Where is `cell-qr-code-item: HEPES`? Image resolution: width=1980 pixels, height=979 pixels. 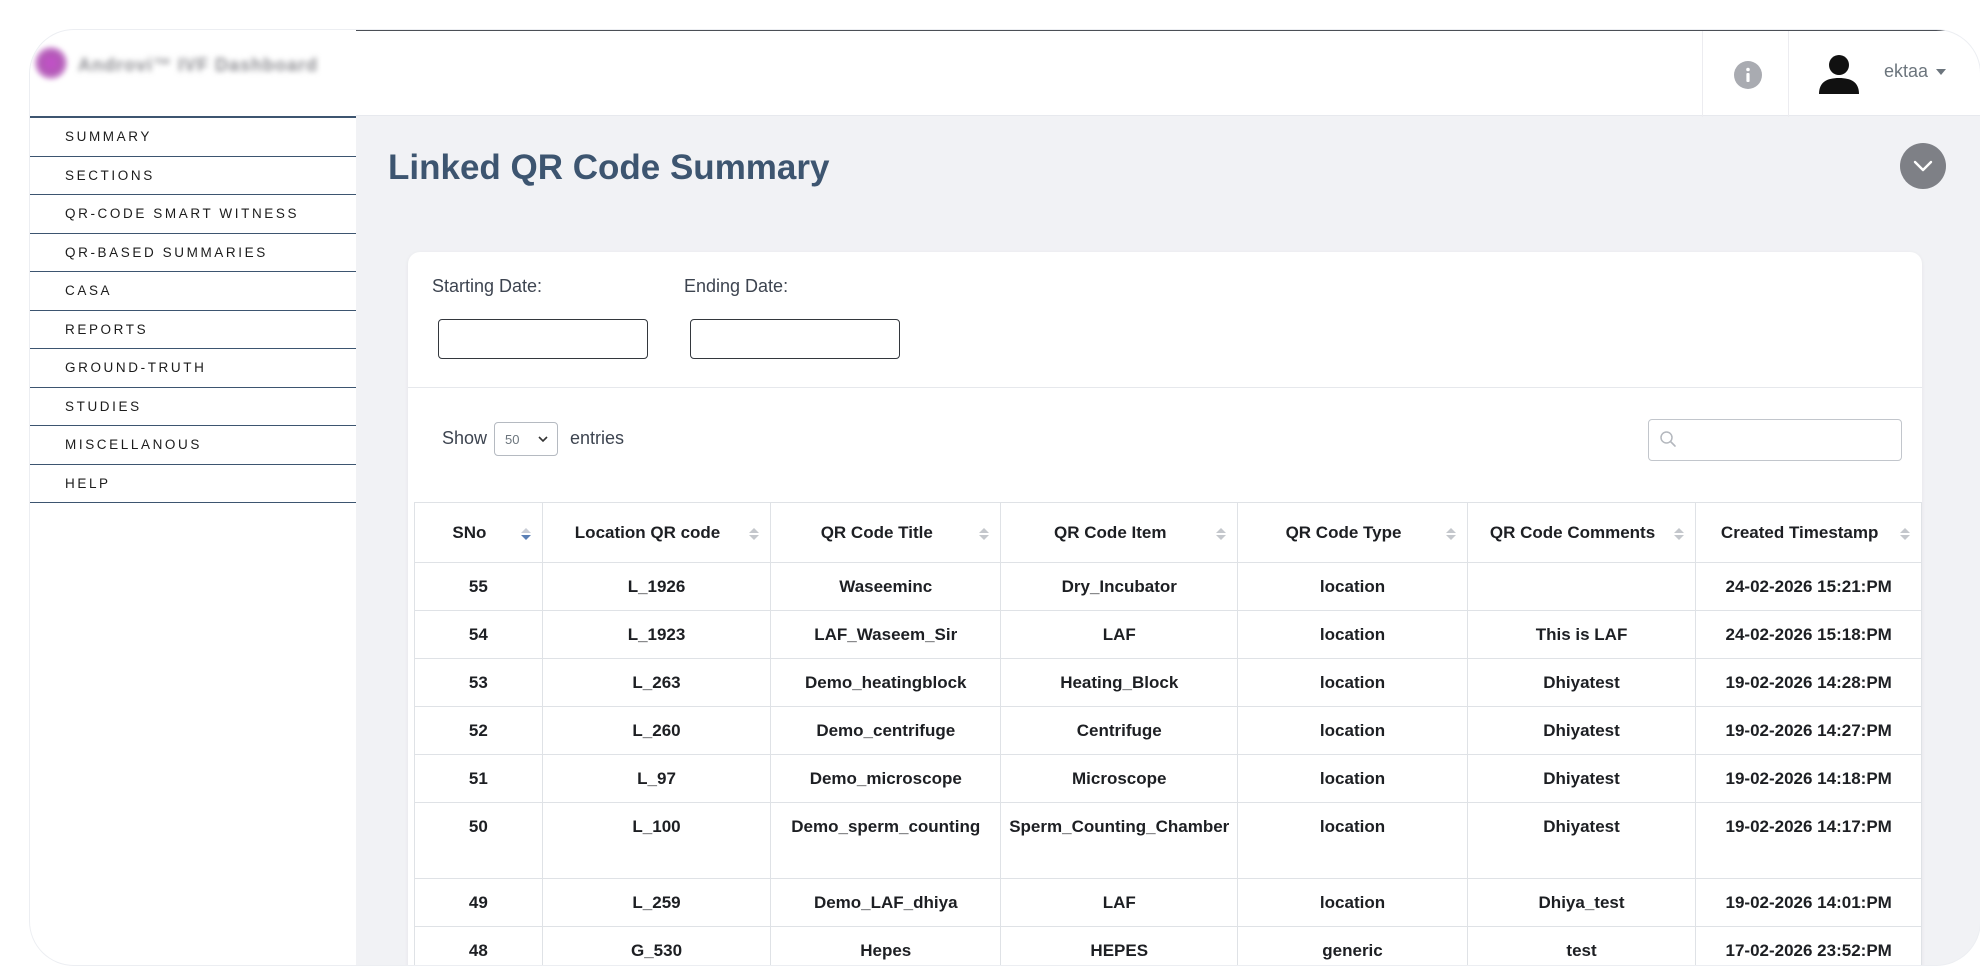
cell-qr-code-item: HEPES is located at coordinates (1119, 945).